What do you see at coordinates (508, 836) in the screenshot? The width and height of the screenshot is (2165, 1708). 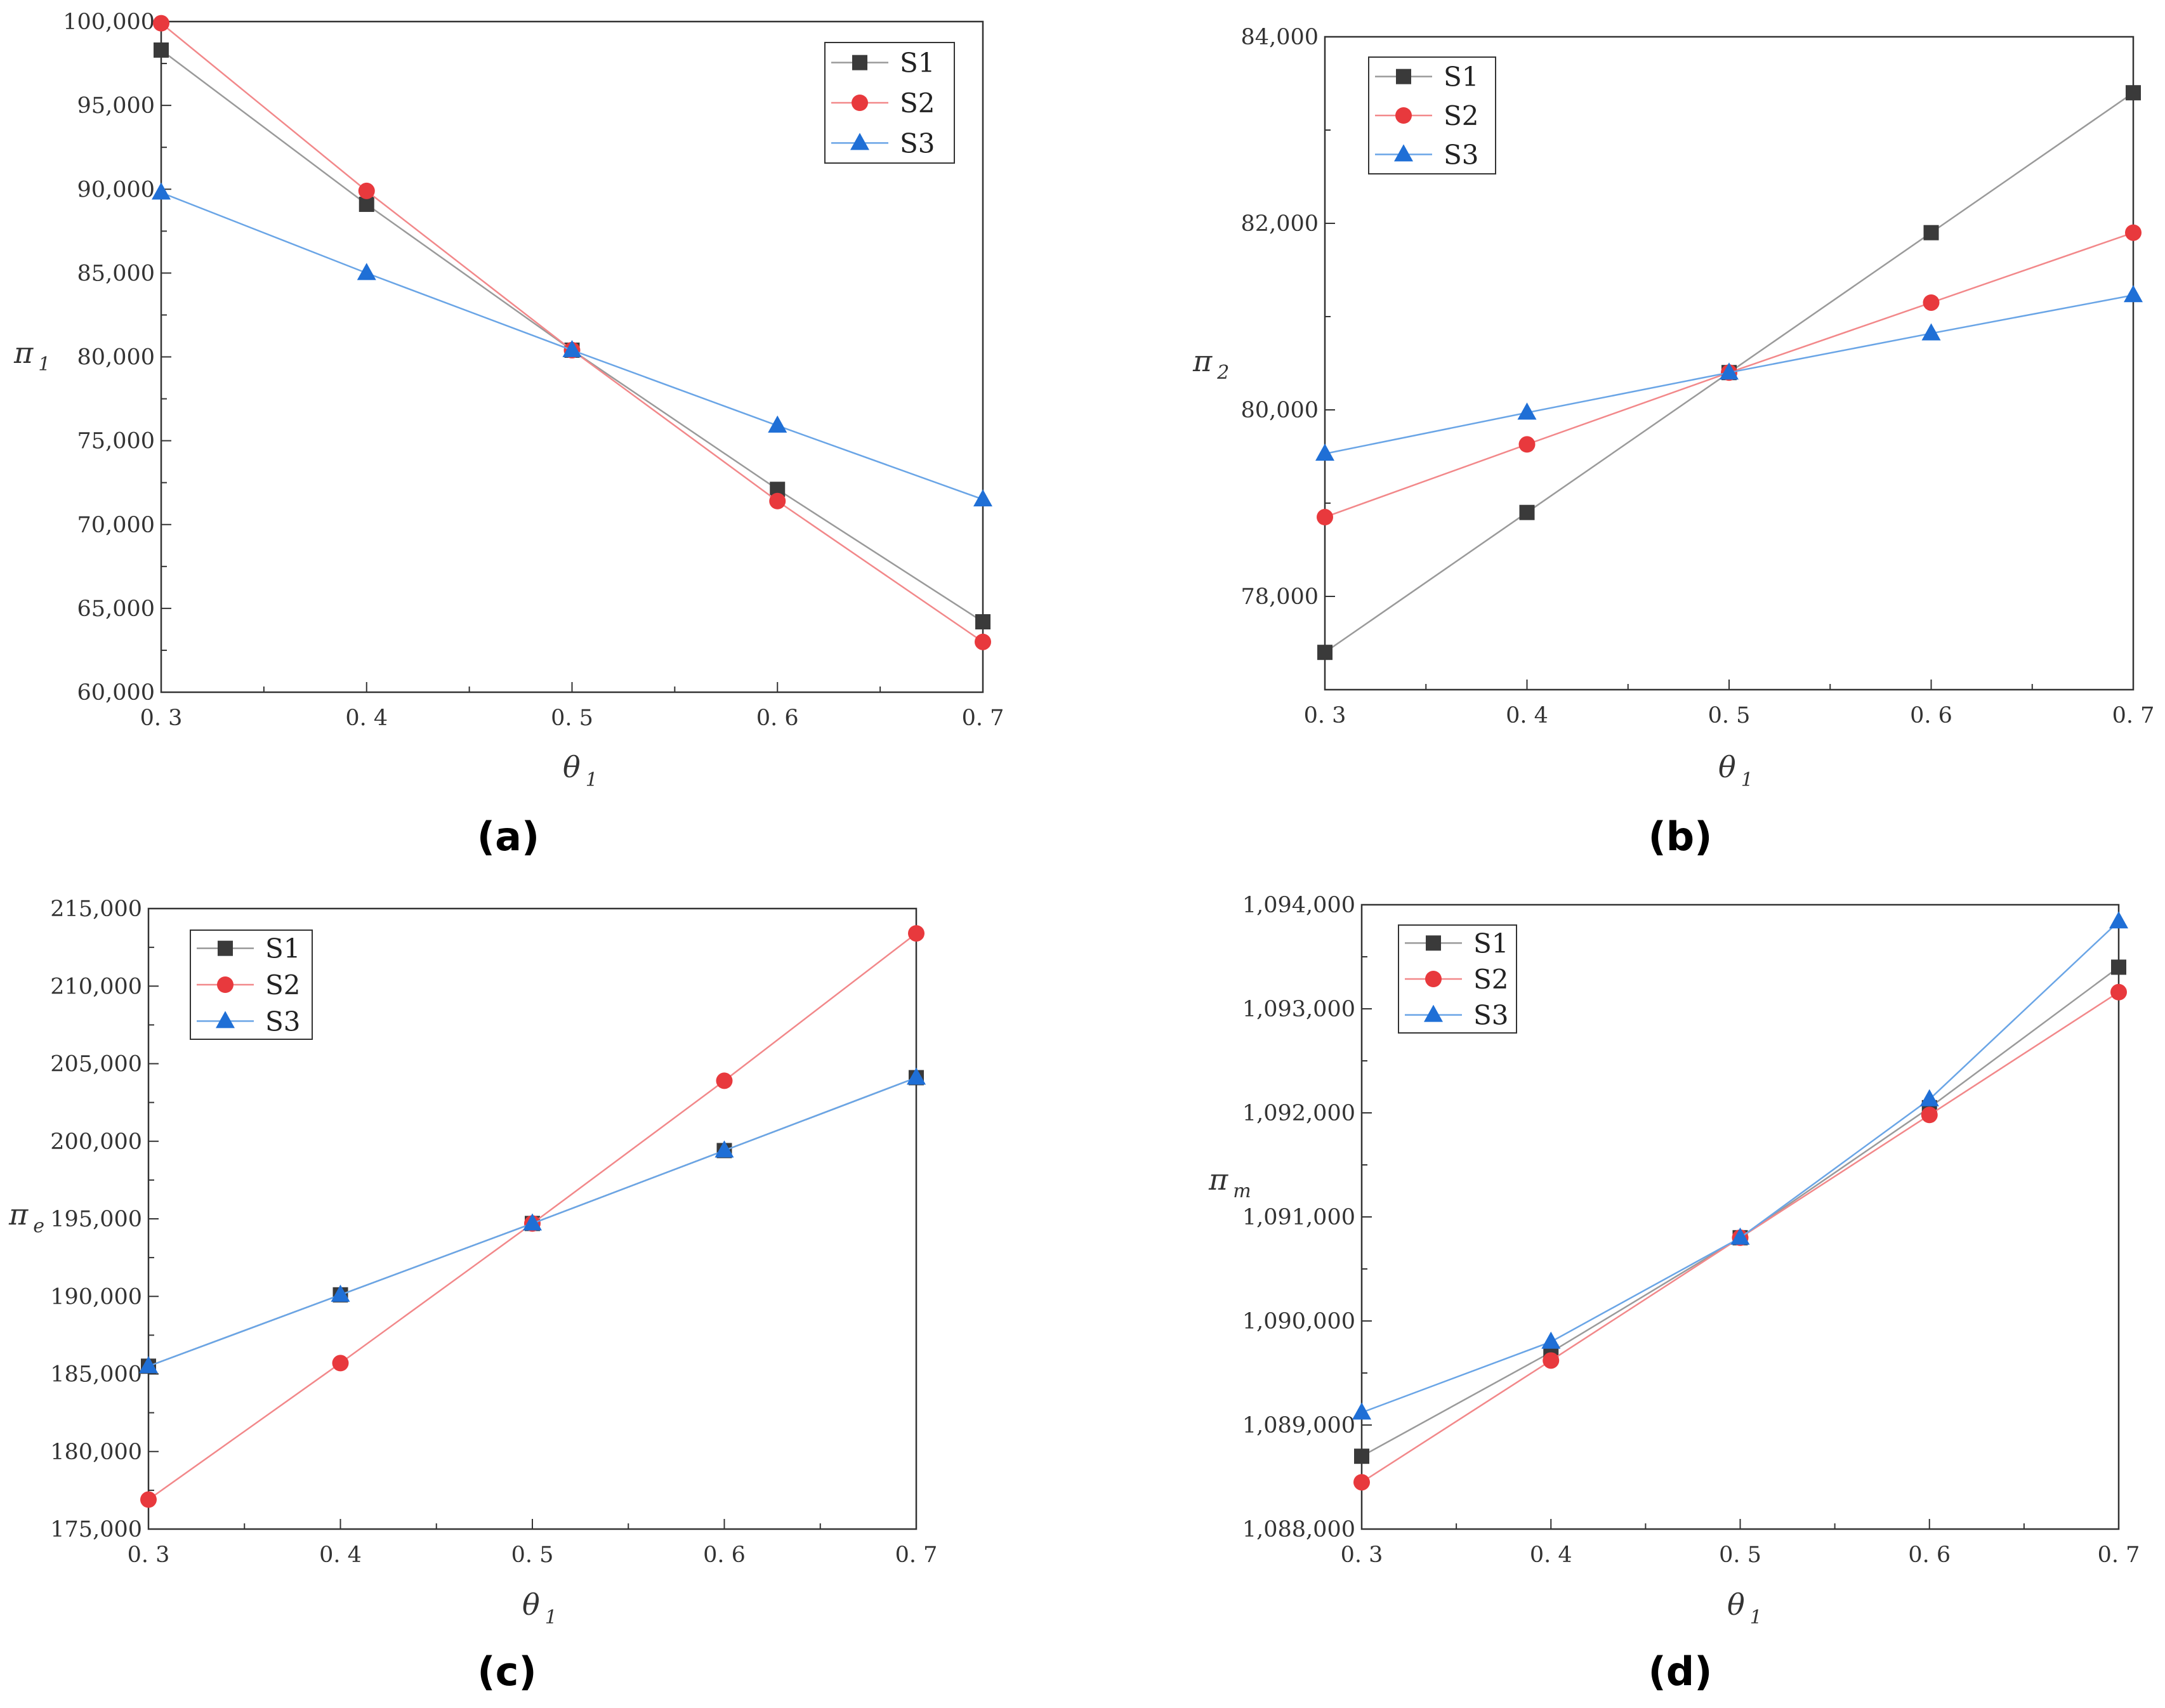 I see `panel-label: (a)` at bounding box center [508, 836].